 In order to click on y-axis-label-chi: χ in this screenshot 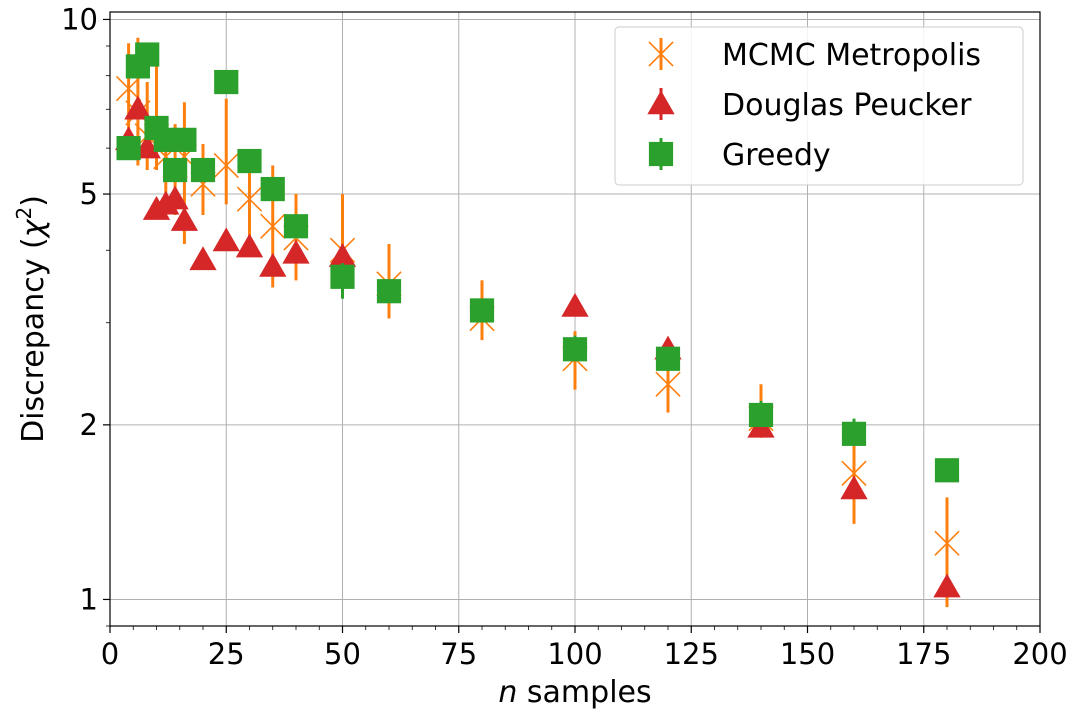, I will do `click(33, 228)`.